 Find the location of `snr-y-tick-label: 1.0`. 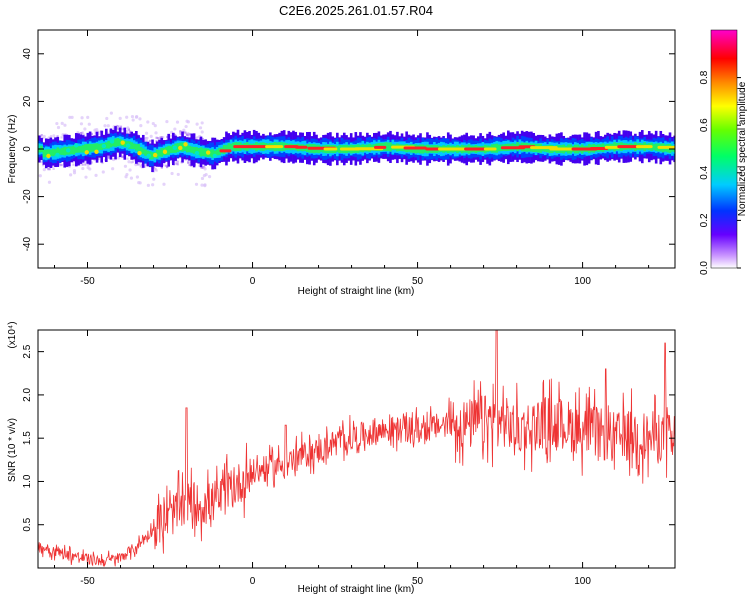

snr-y-tick-label: 1.0 is located at coordinates (27, 481).